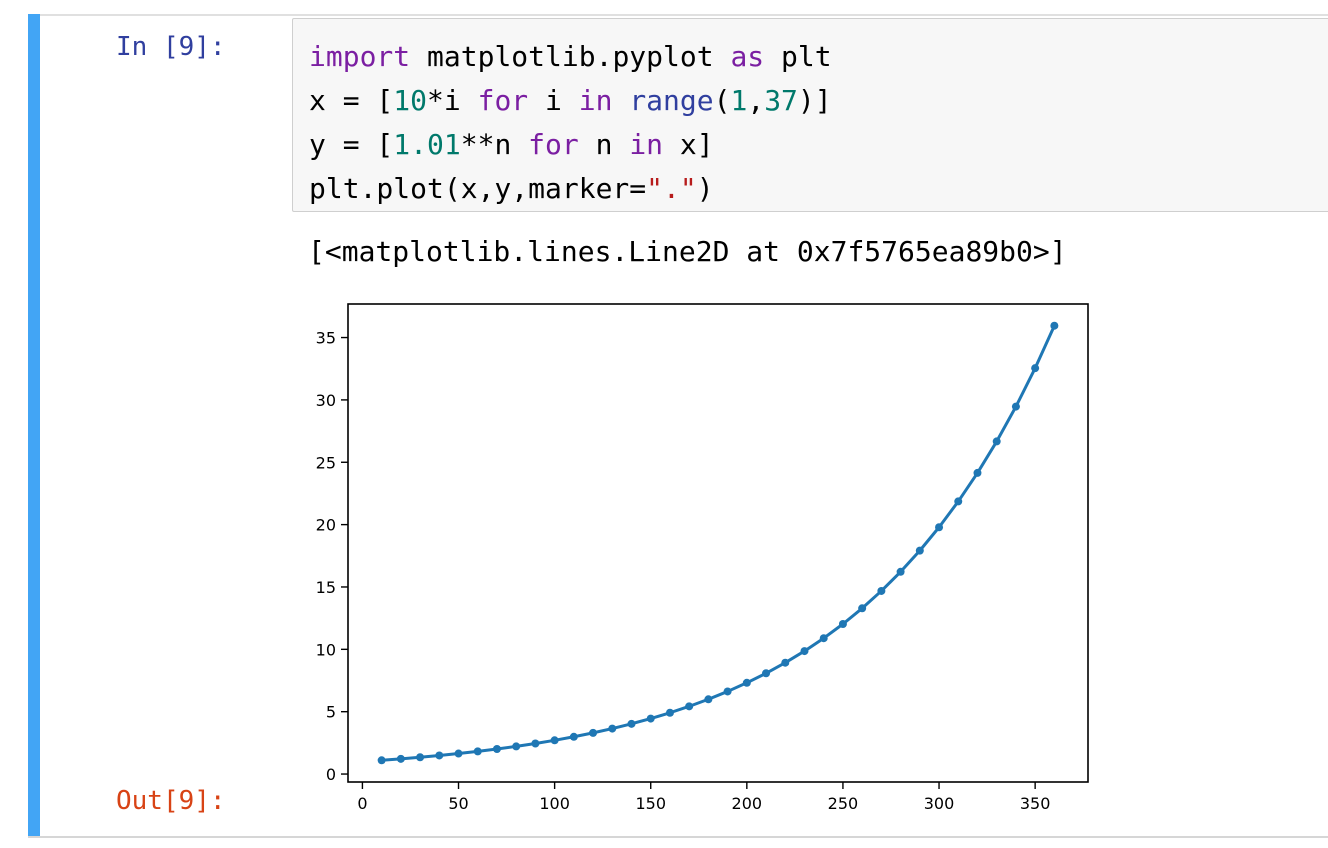  What do you see at coordinates (331, 774) in the screenshot?
I see `y-tick-label: 0` at bounding box center [331, 774].